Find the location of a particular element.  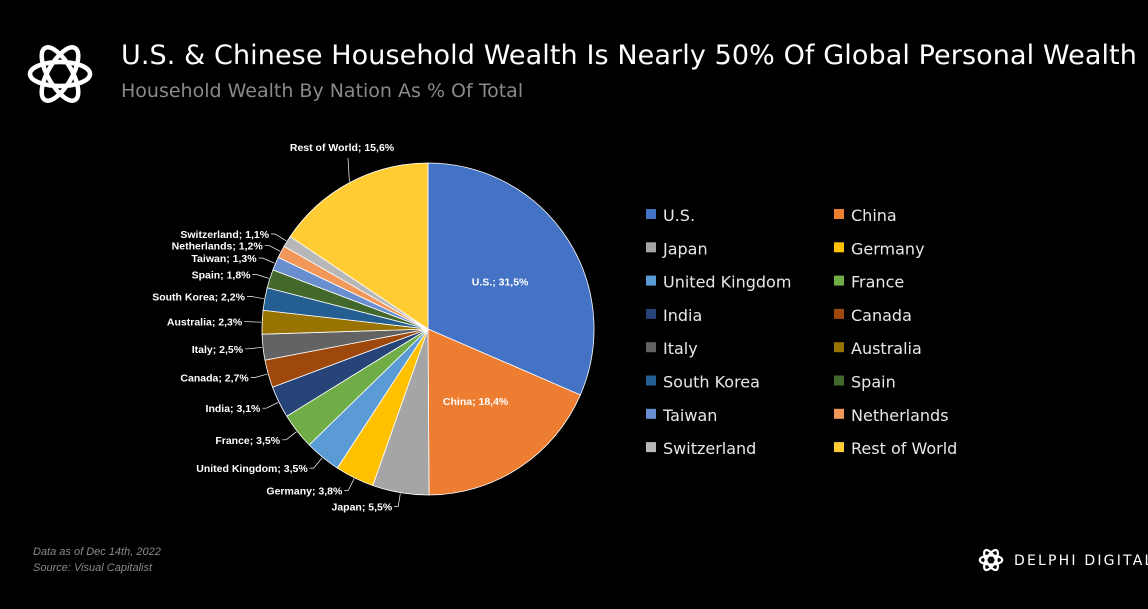

legend-swatch-australia is located at coordinates (839, 347).